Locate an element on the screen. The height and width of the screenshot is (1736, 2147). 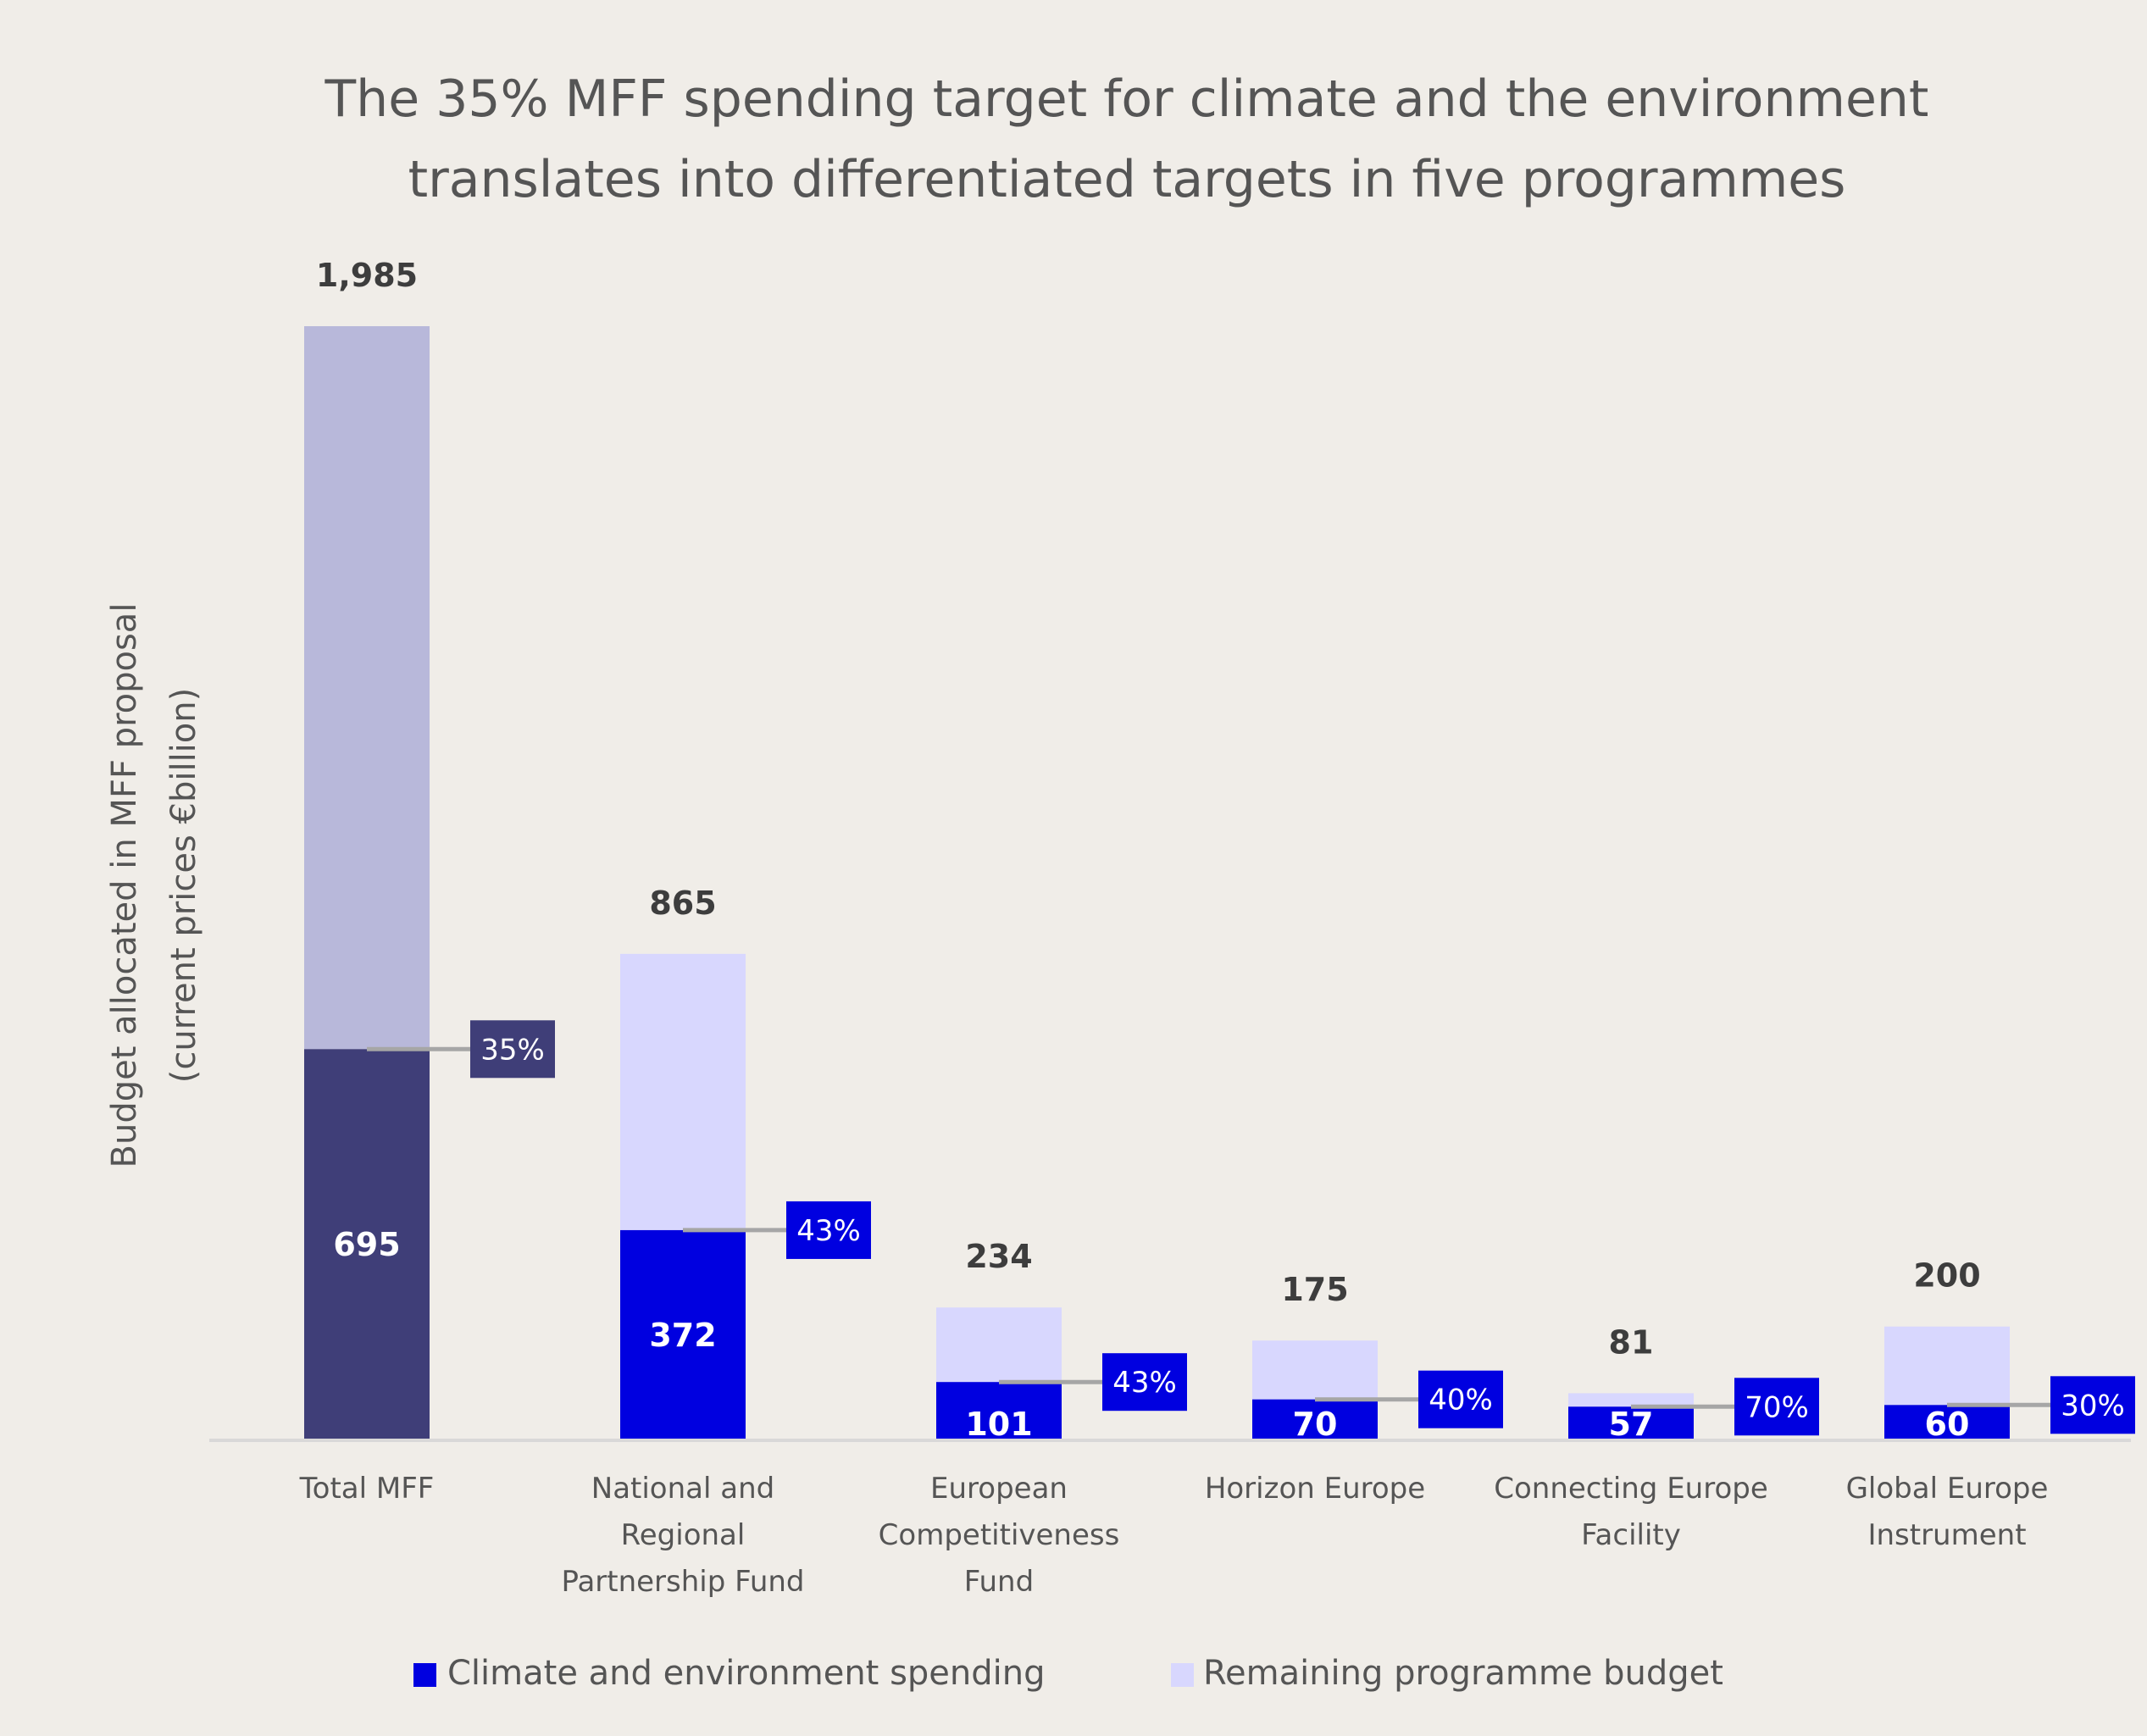
legend-label-climate: Climate and environment spending is located at coordinates (746, 1673).